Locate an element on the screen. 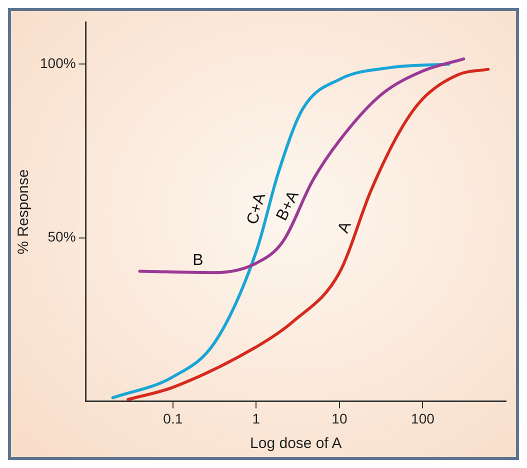 The image size is (527, 468). x-tick-label: 10 is located at coordinates (340, 418).